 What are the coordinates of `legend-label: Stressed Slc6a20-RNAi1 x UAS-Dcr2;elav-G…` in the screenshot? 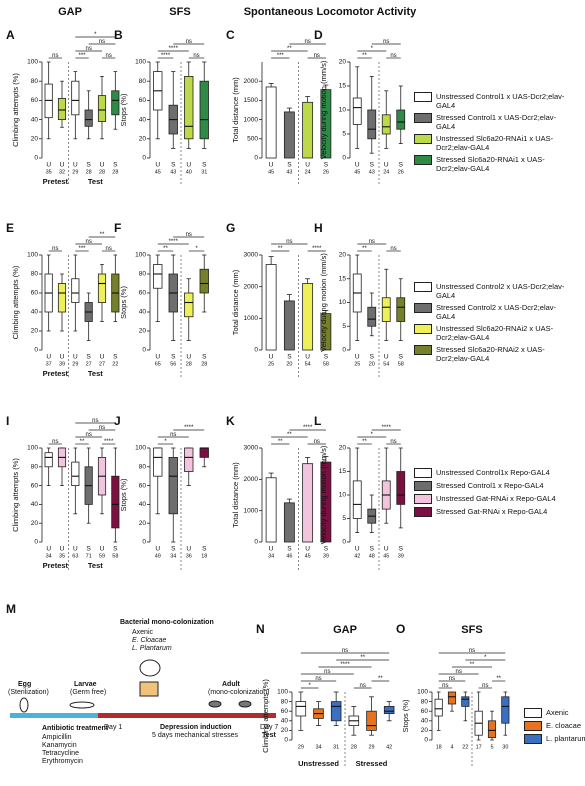 It's located at (490, 164).